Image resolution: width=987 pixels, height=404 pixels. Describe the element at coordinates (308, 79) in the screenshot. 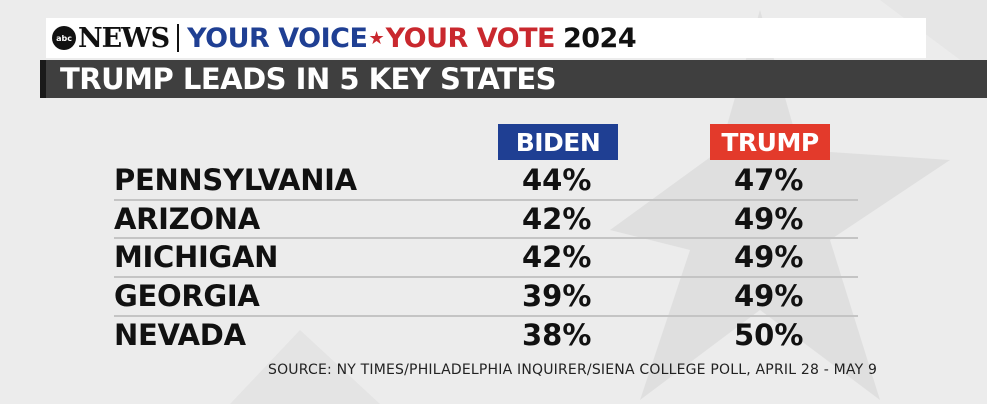

I see `headline: TRUMP LEADS IN 5 KEY STATES` at that location.